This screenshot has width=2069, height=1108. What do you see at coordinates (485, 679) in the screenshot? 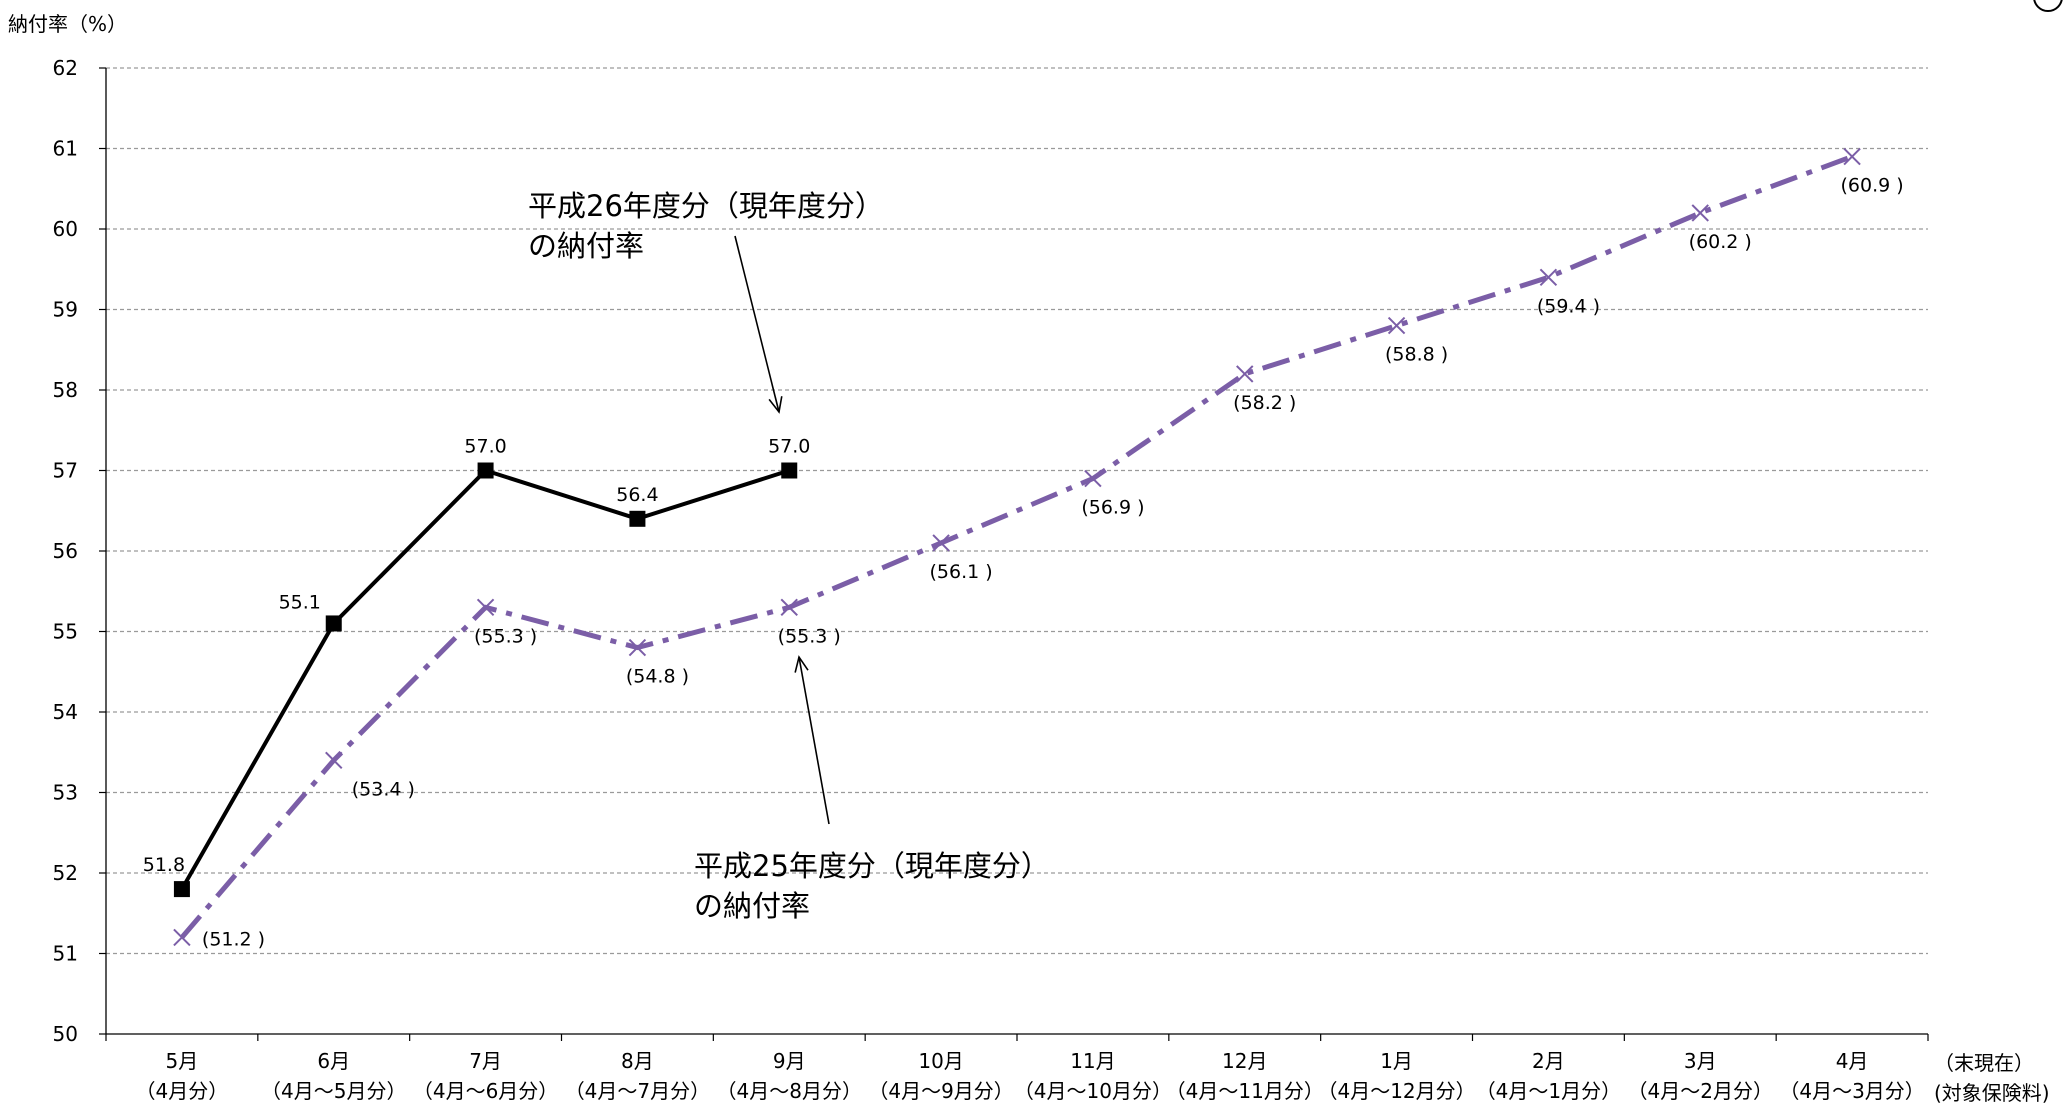
I see `series-h26-line` at bounding box center [485, 679].